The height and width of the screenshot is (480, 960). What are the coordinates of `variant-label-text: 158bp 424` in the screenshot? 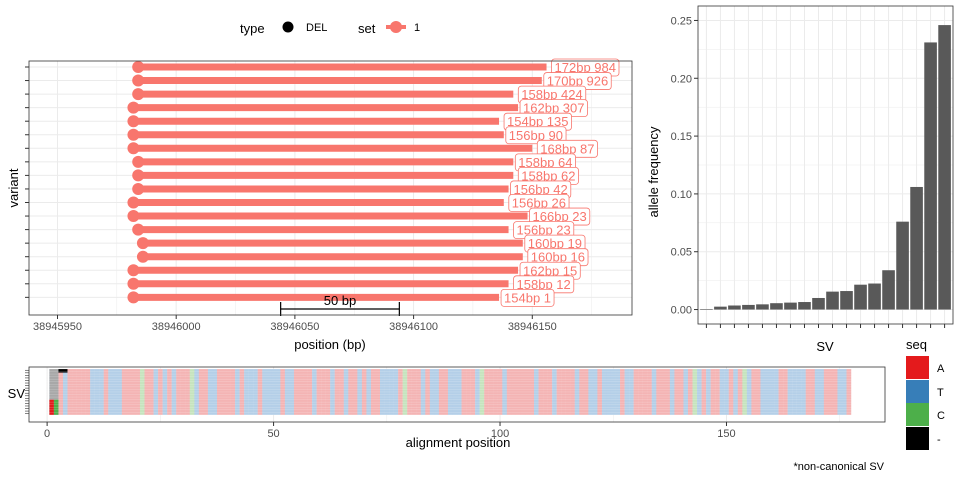 It's located at (551, 94).